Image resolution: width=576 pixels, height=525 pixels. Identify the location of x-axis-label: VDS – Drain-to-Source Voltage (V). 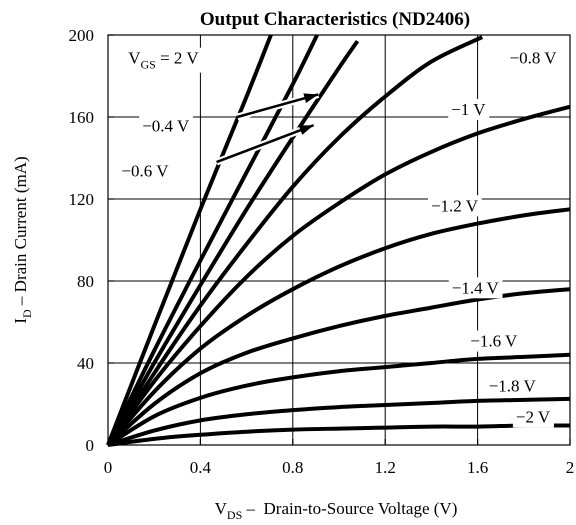
(336, 510).